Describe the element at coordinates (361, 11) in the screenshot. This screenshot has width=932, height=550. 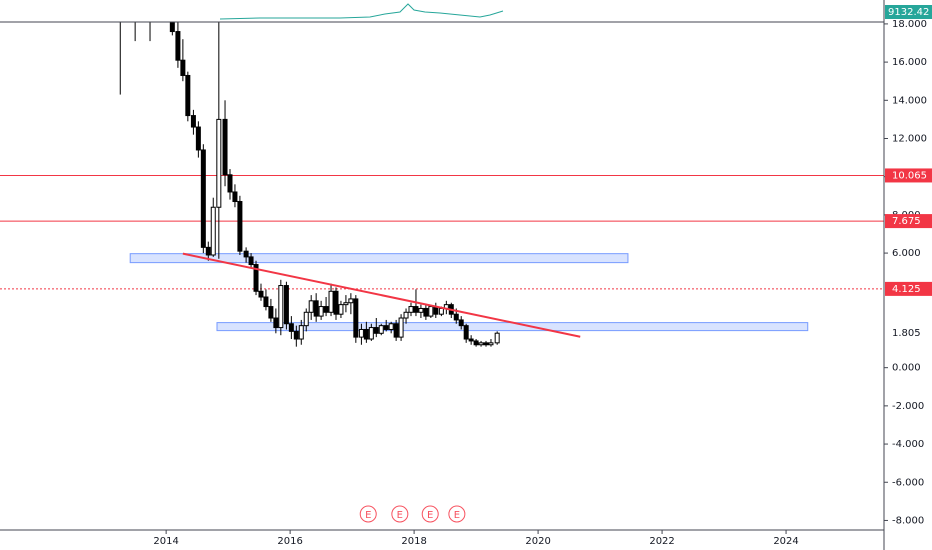
I see `compare-line` at that location.